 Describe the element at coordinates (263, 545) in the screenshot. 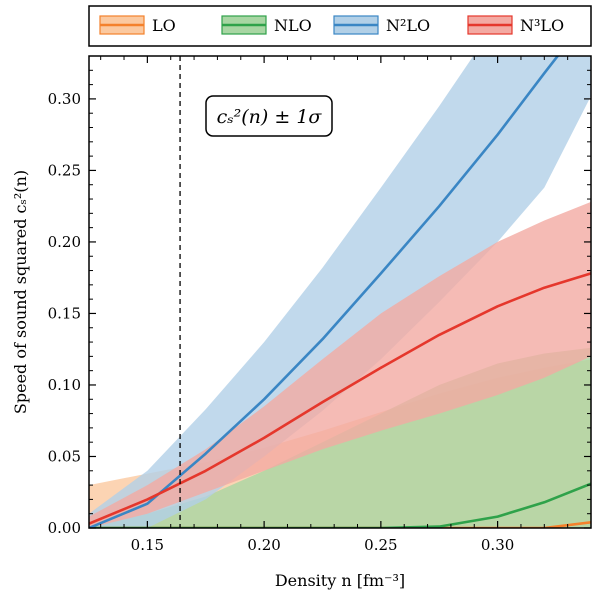

I see `x-tick-label: 0.20` at that location.